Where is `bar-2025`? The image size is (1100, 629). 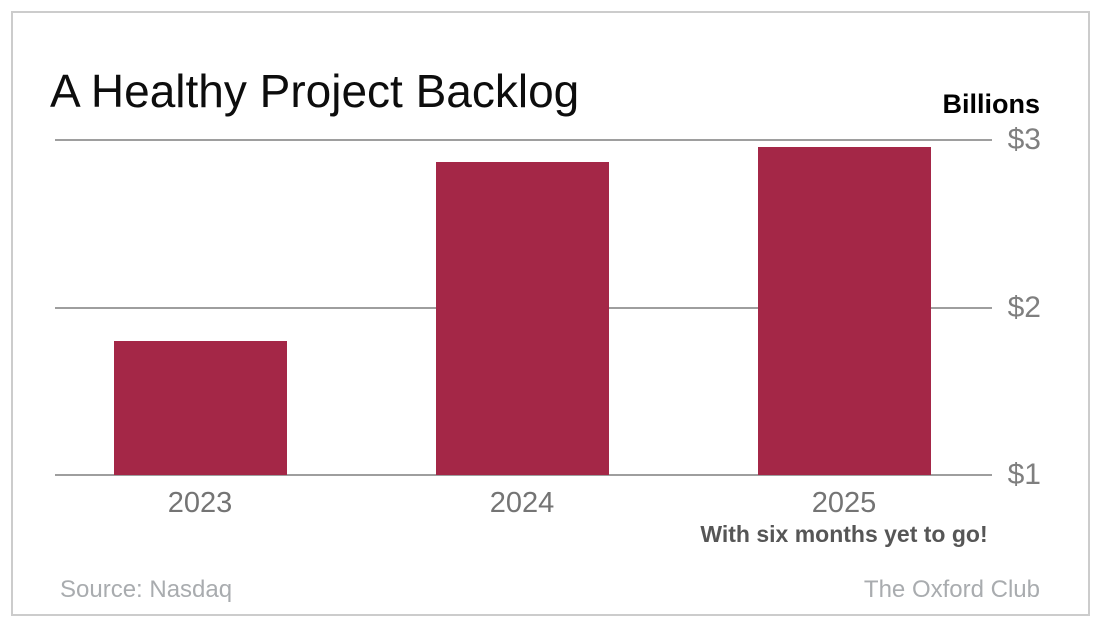
bar-2025 is located at coordinates (844, 311).